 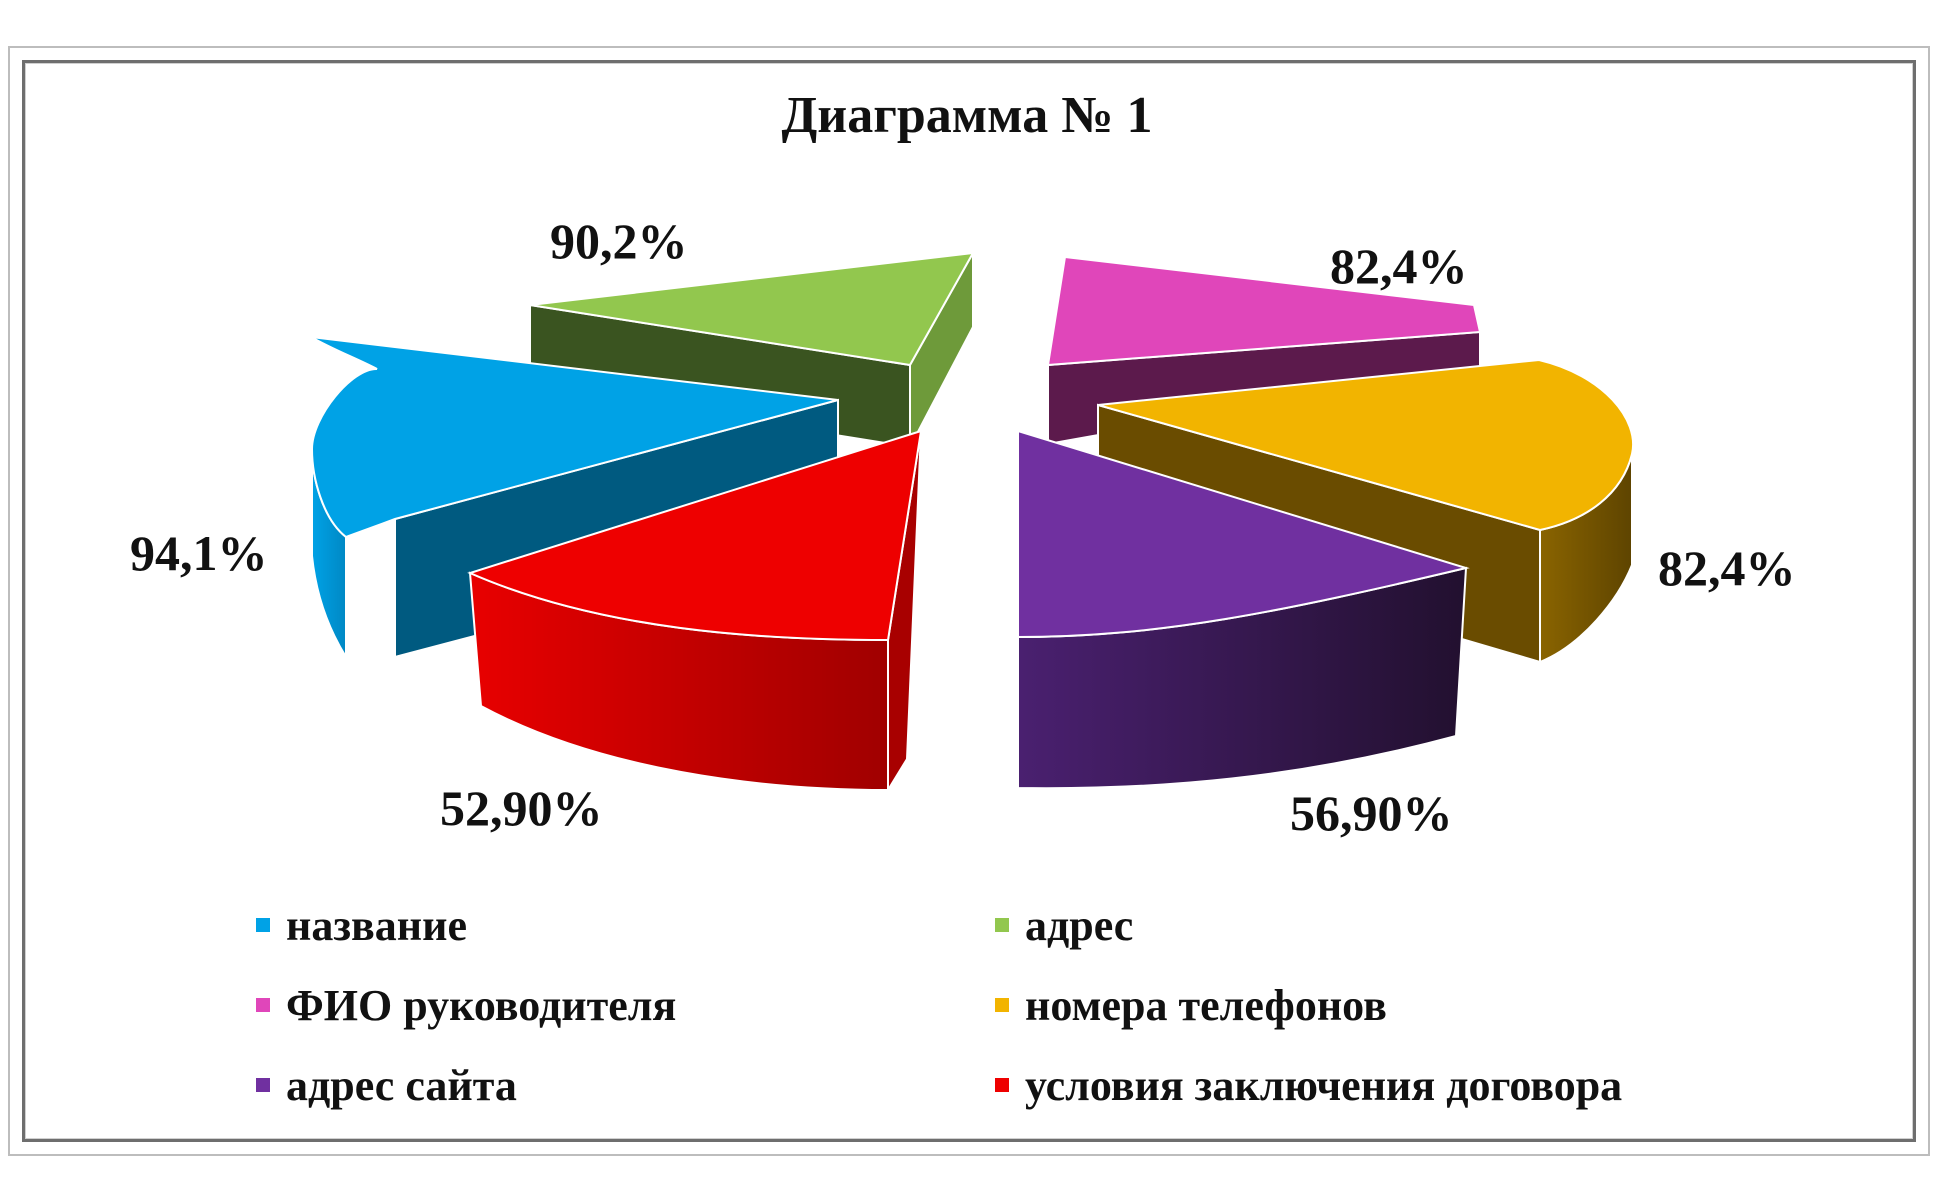 I want to click on legend-item-условия-заключения-договора: условия заключения договора, so click(x=1308, y=1085).